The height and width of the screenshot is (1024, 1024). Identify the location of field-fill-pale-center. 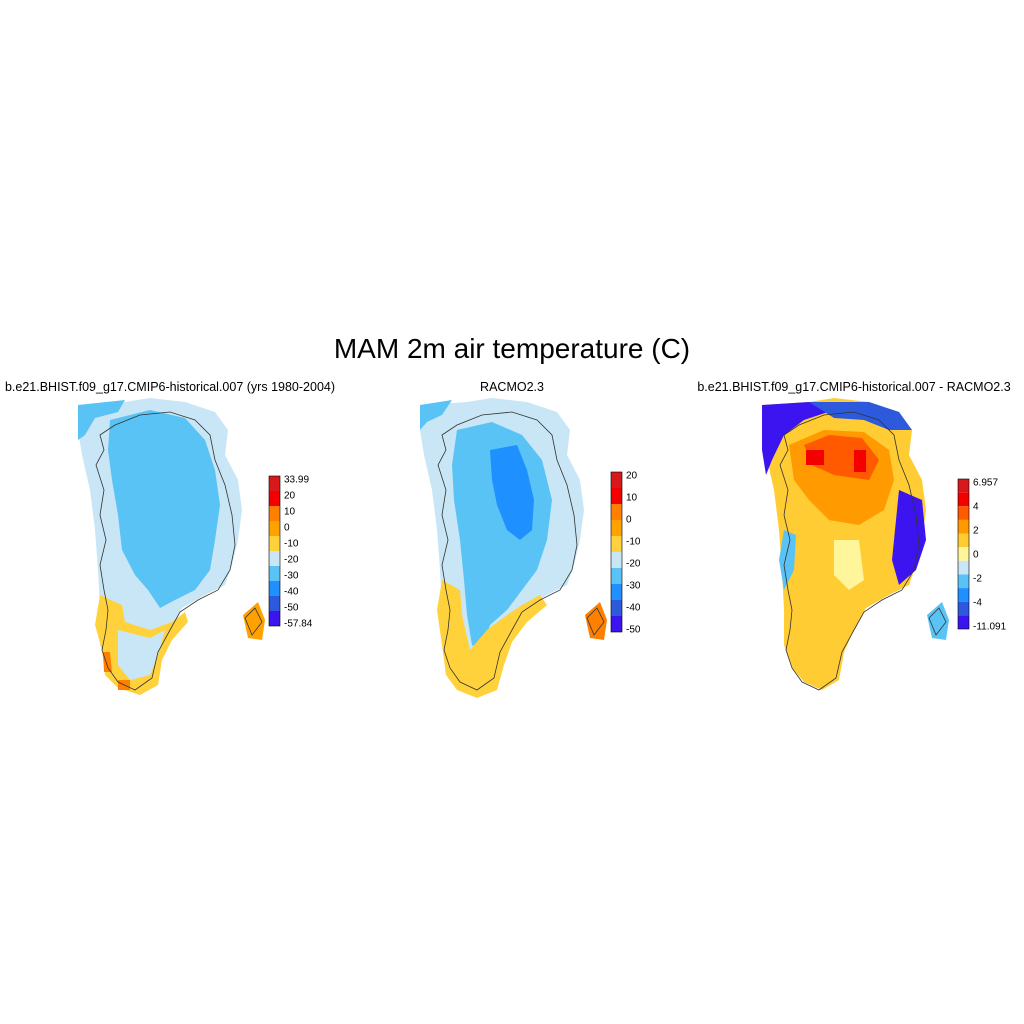
(849, 565).